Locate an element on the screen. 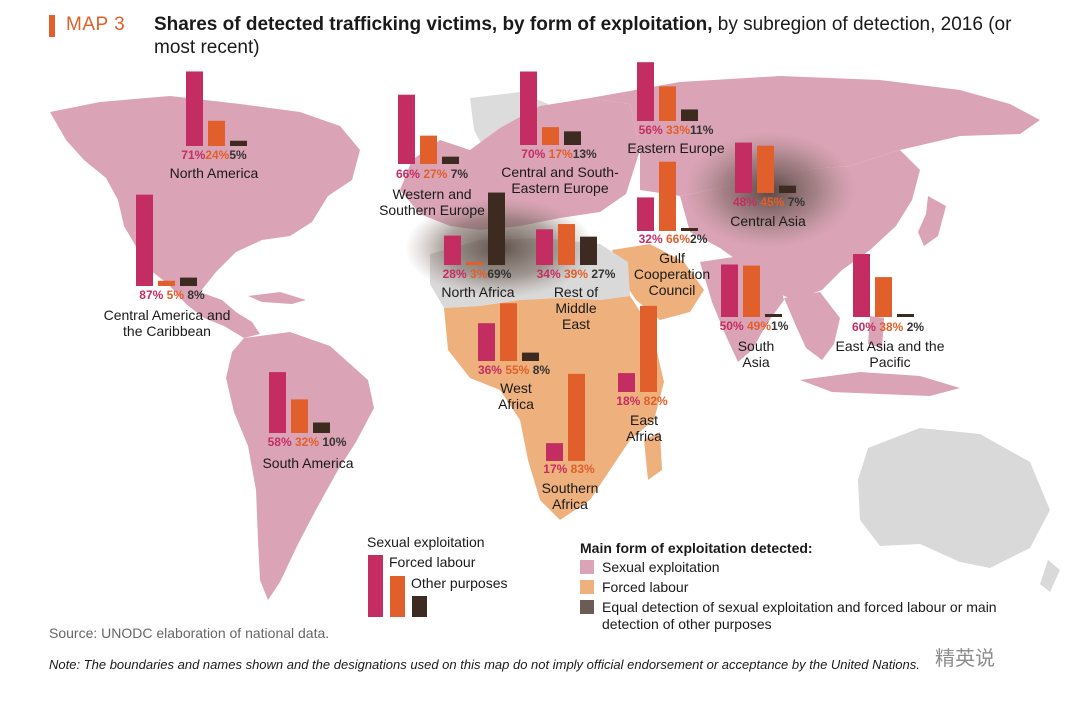 The image size is (1080, 703). pct-sexual: 34% is located at coordinates (548, 274).